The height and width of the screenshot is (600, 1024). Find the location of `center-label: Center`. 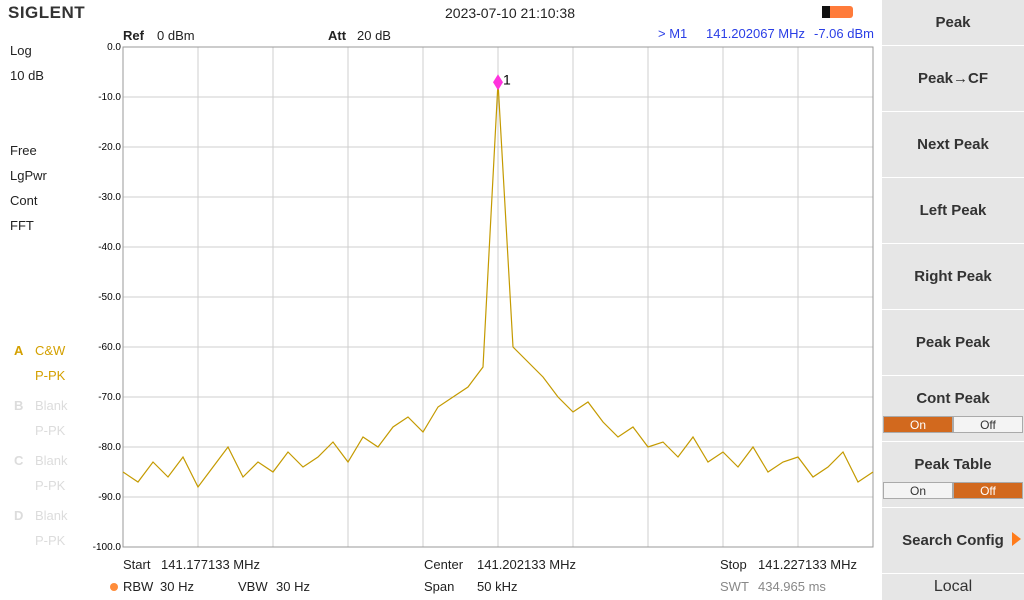

center-label: Center is located at coordinates (444, 564).